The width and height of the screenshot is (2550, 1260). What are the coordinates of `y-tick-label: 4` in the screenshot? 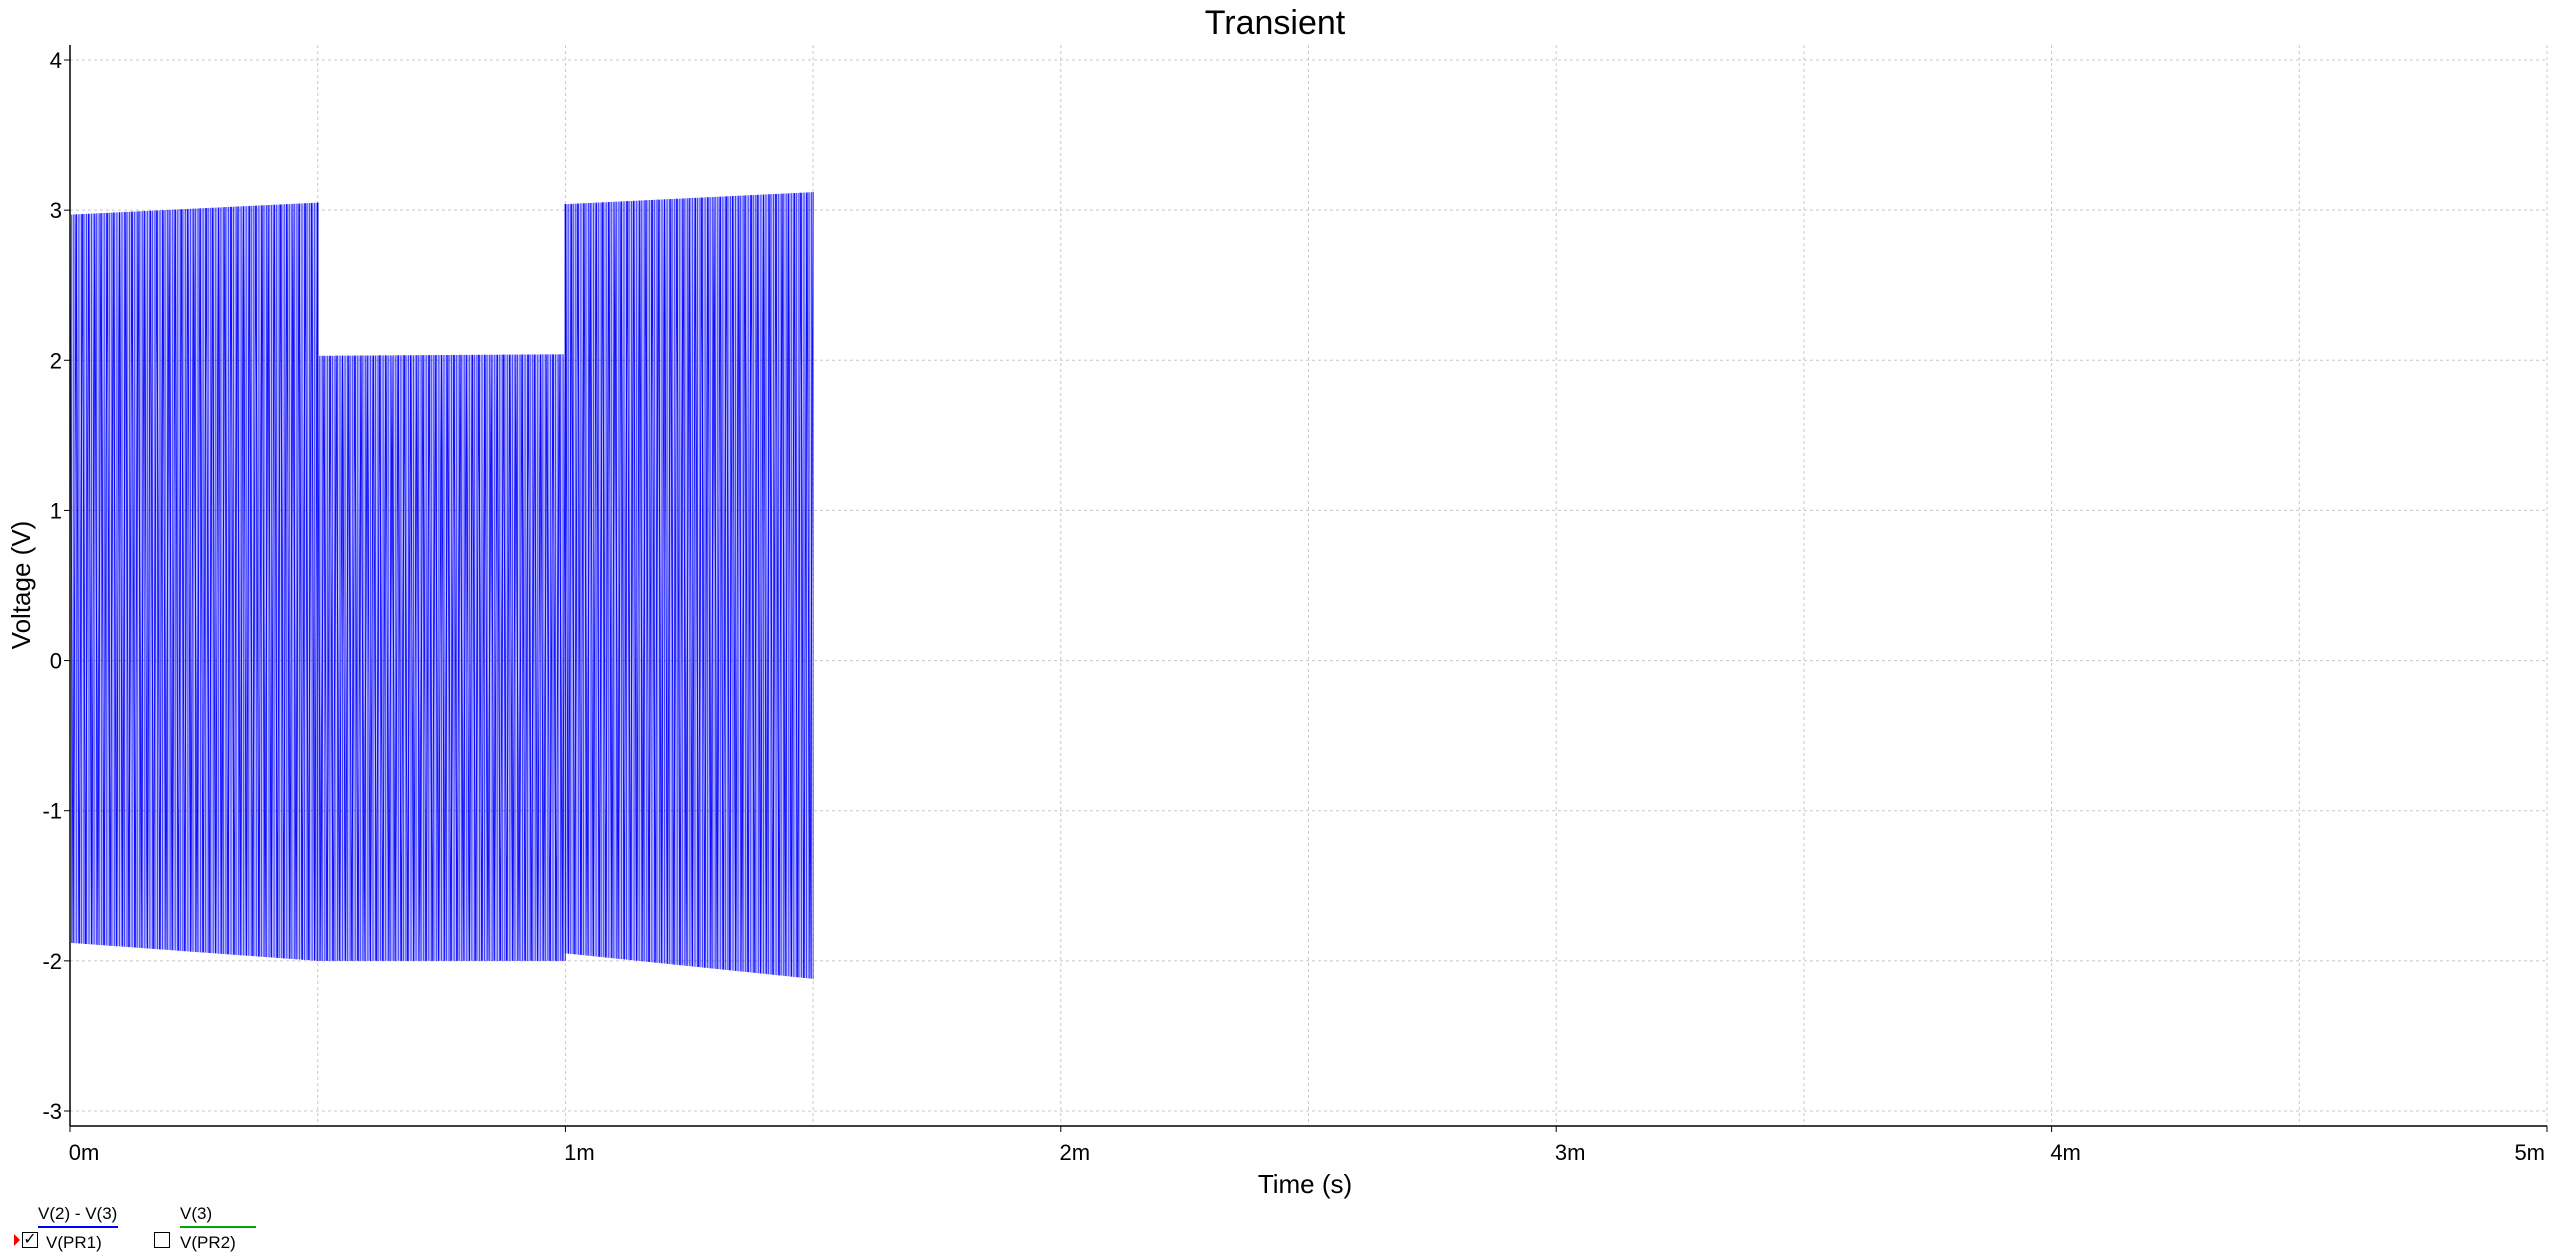 It's located at (56, 60).